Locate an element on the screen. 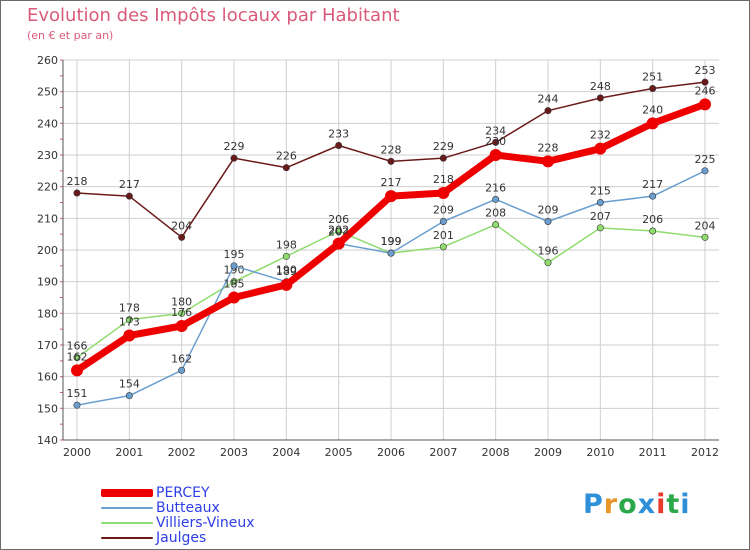 This screenshot has width=750, height=550. data-label-butteaux: 154 is located at coordinates (129, 384).